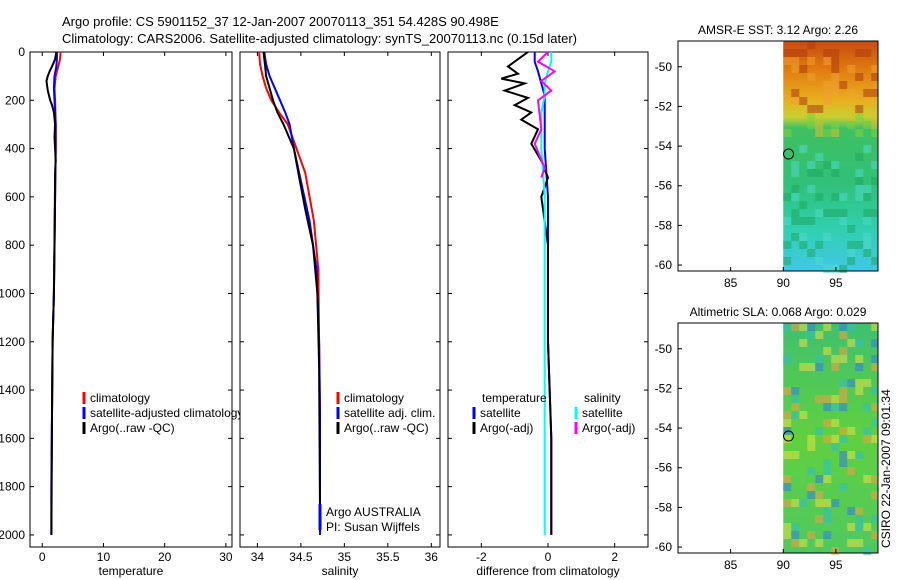 This screenshot has height=580, width=900. What do you see at coordinates (132, 428) in the screenshot?
I see `legend-label: Argo(..raw -QC)` at bounding box center [132, 428].